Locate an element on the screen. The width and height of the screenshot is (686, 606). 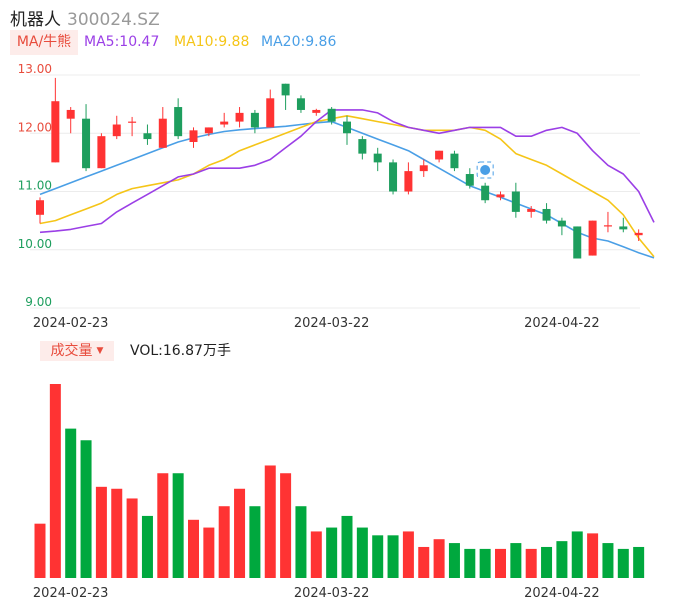
volume-x-tick-label: 2024-02-23 is located at coordinates (71, 593).